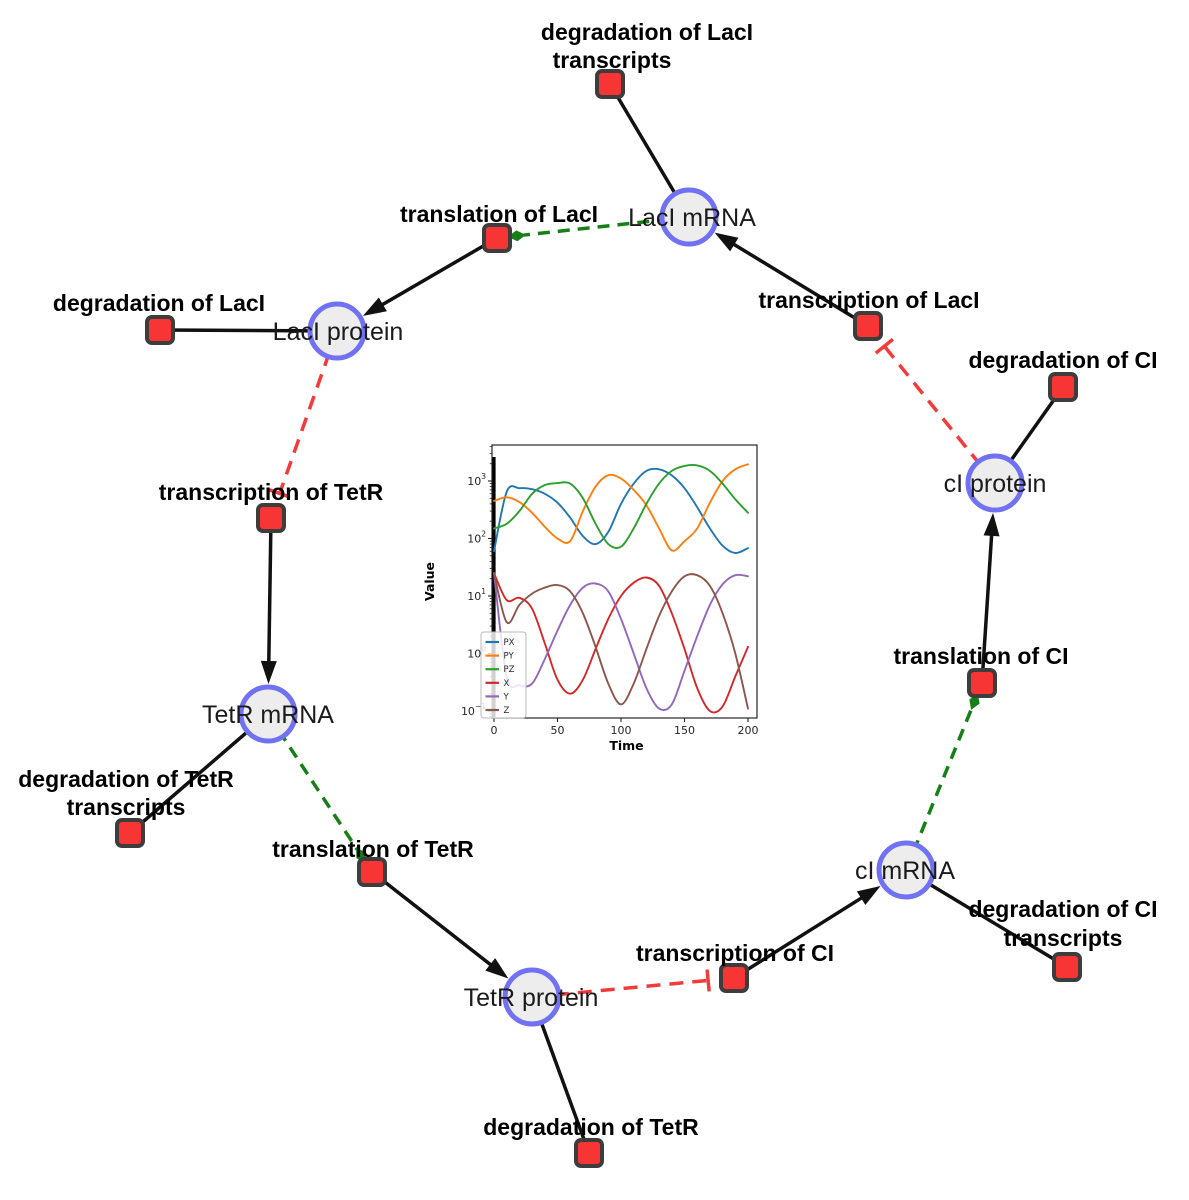 This screenshot has height=1200, width=1189. I want to click on reaction-node-txn_tetr, so click(271, 518).